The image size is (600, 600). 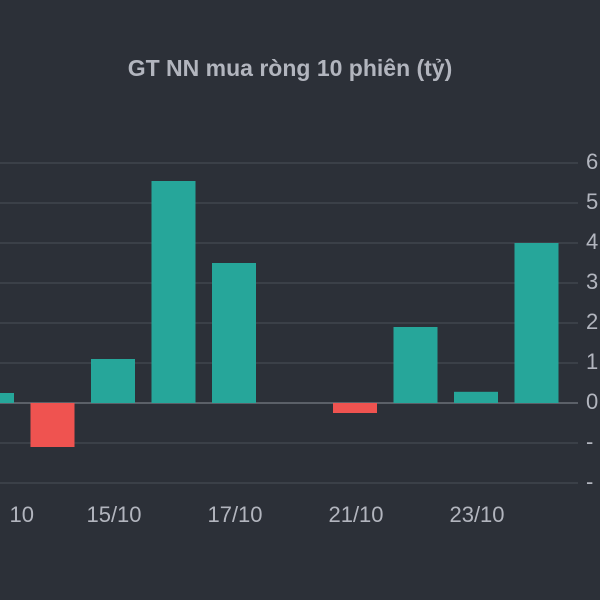 I want to click on y-tick-label: 4, so click(x=592, y=241).